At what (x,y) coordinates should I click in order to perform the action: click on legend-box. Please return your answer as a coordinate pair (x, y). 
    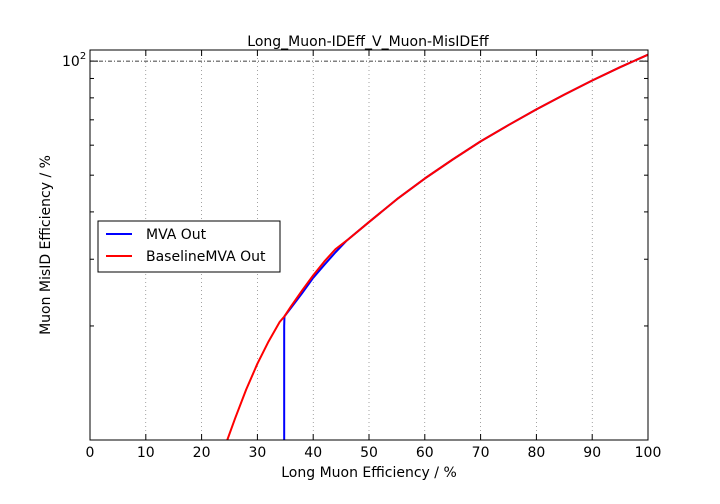
    Looking at the image, I should click on (189, 246).